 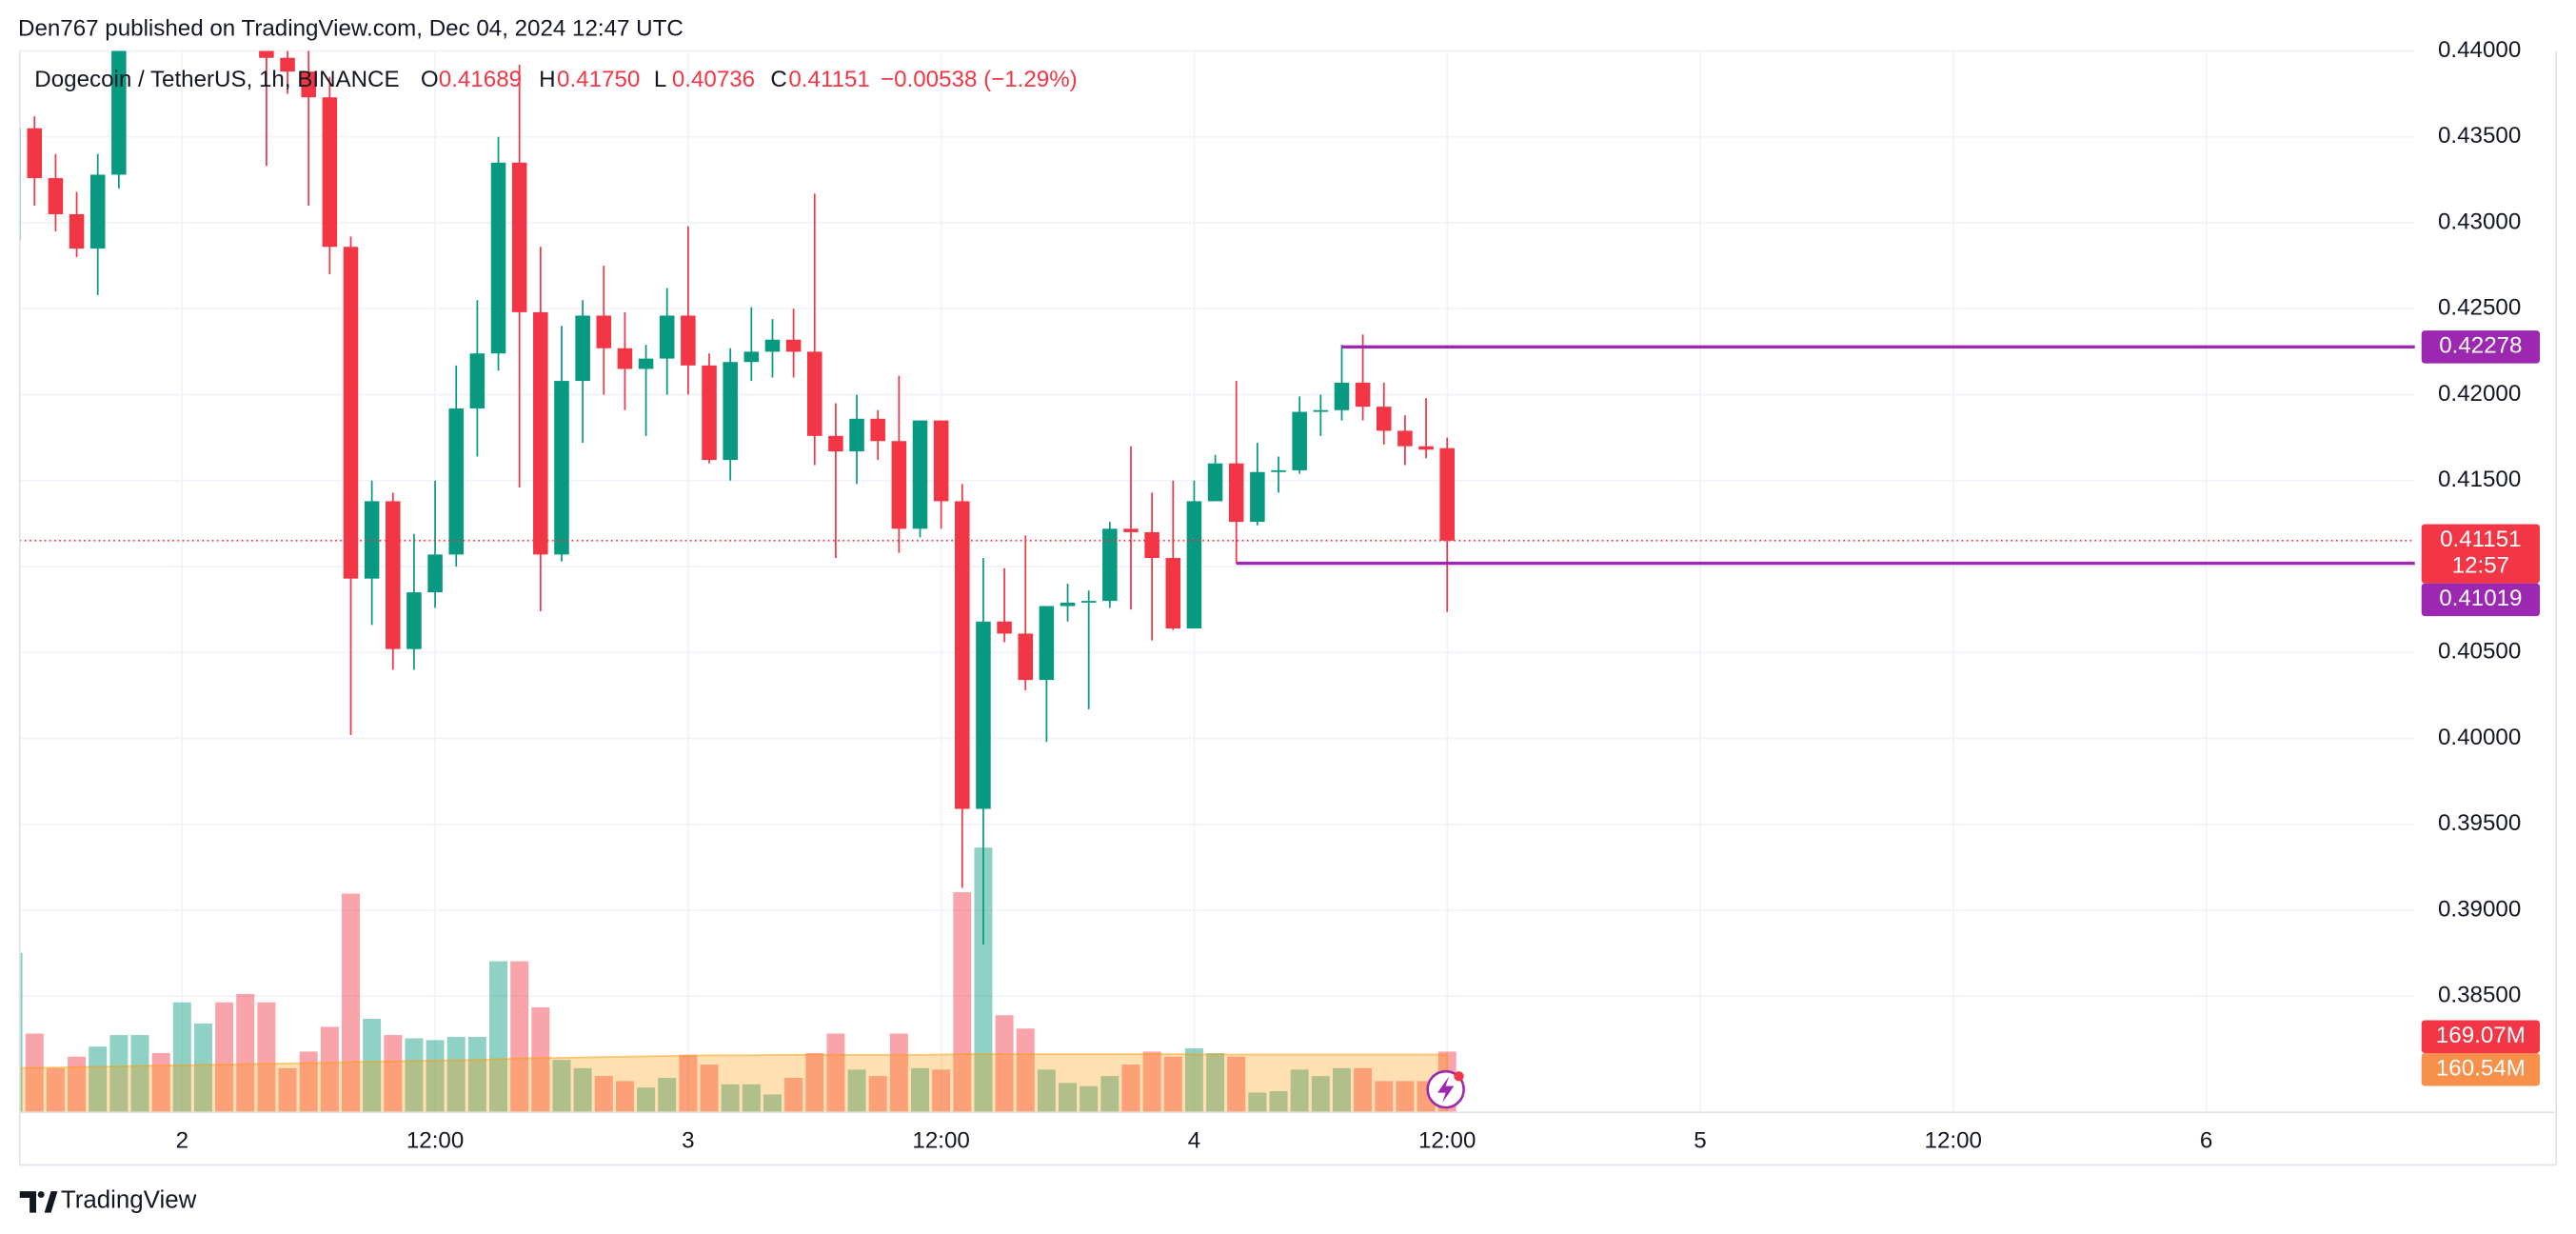 I want to click on legend-open: 0.41689, so click(x=480, y=79).